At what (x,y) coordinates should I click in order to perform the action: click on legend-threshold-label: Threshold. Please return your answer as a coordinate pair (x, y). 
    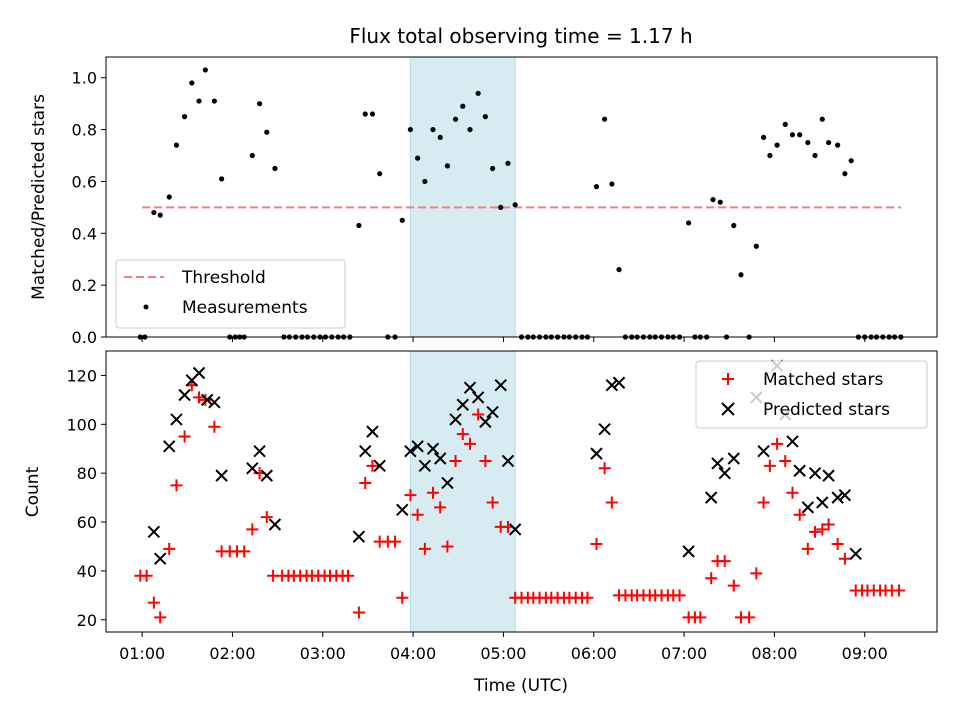
    Looking at the image, I should click on (223, 278).